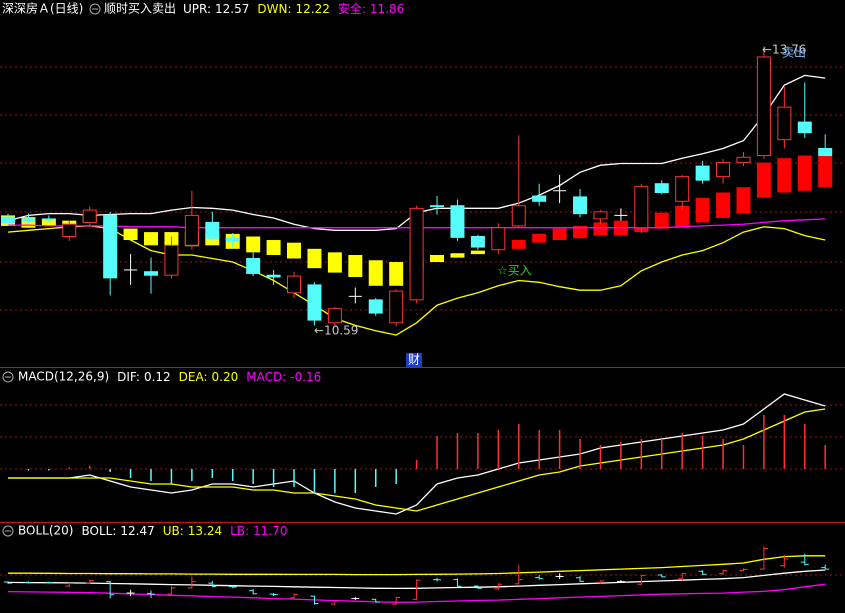 This screenshot has height=613, width=845. I want to click on high-annotation: ←13.76, so click(784, 50).